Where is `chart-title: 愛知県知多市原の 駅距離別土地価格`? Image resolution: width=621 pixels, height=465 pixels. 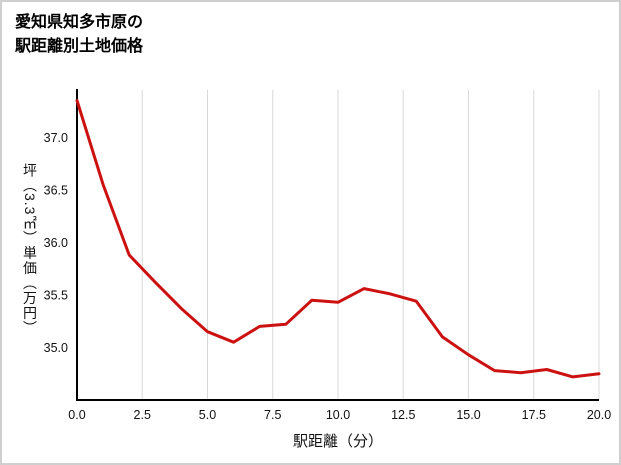 chart-title: 愛知県知多市原の 駅距離別土地価格 is located at coordinates (79, 35).